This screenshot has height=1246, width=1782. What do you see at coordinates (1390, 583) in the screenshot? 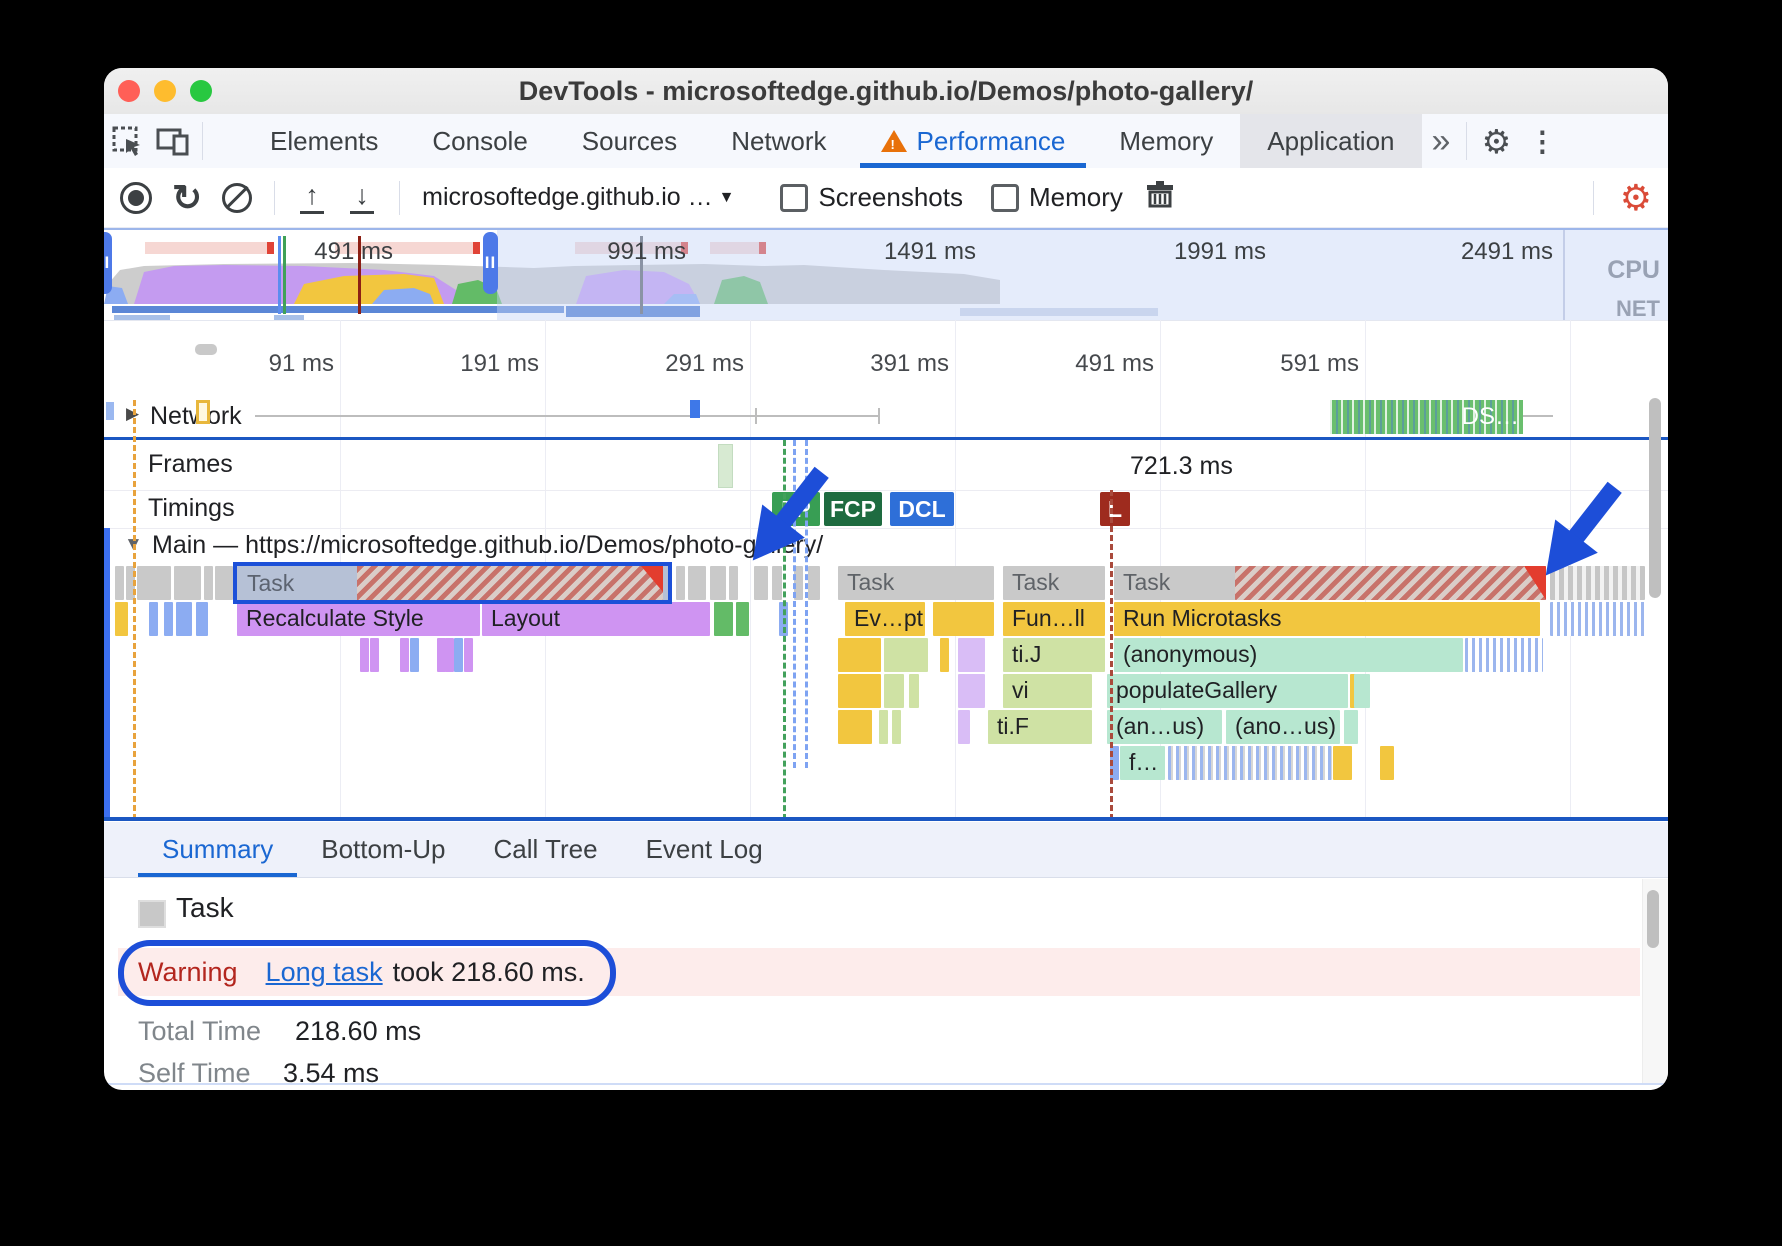
I see `flame-bar-stripe-red` at bounding box center [1390, 583].